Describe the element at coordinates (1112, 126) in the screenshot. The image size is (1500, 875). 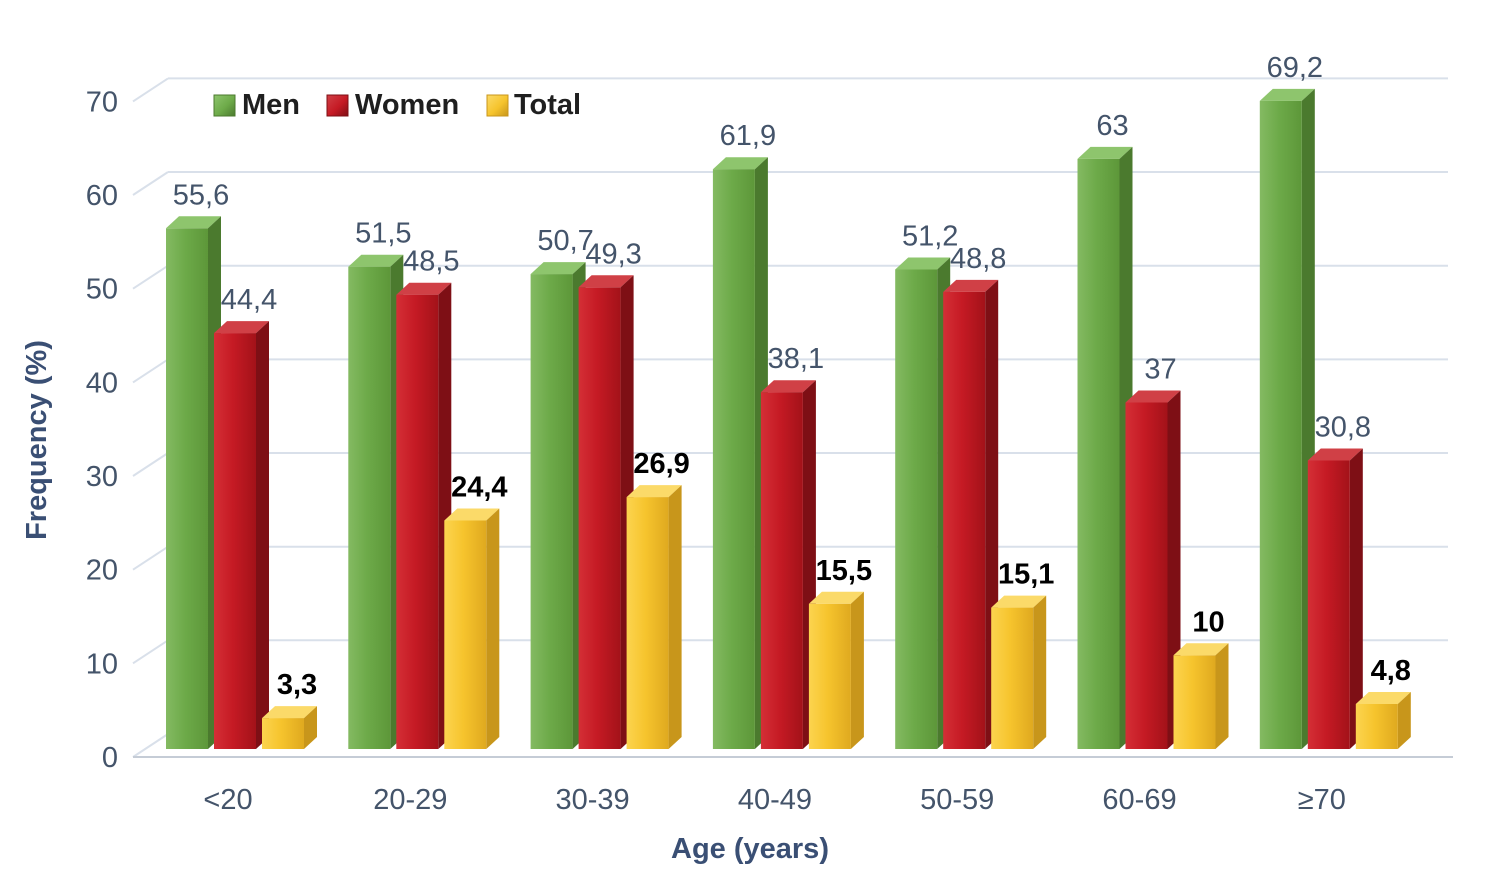
I see `data-label-men-5: 63` at that location.